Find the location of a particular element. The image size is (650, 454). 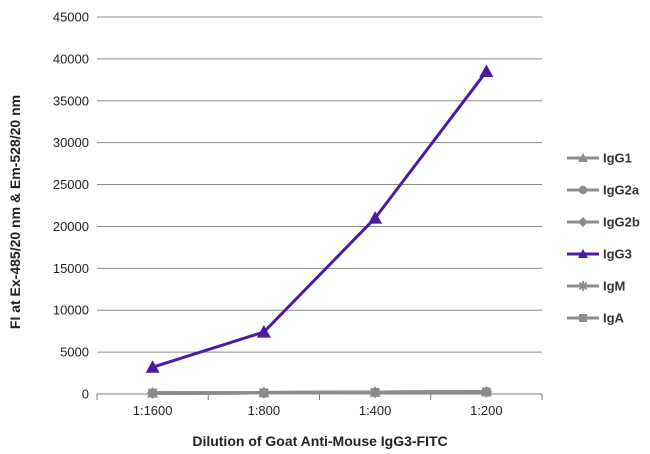

y-tick-label: 15000 is located at coordinates (71, 268).